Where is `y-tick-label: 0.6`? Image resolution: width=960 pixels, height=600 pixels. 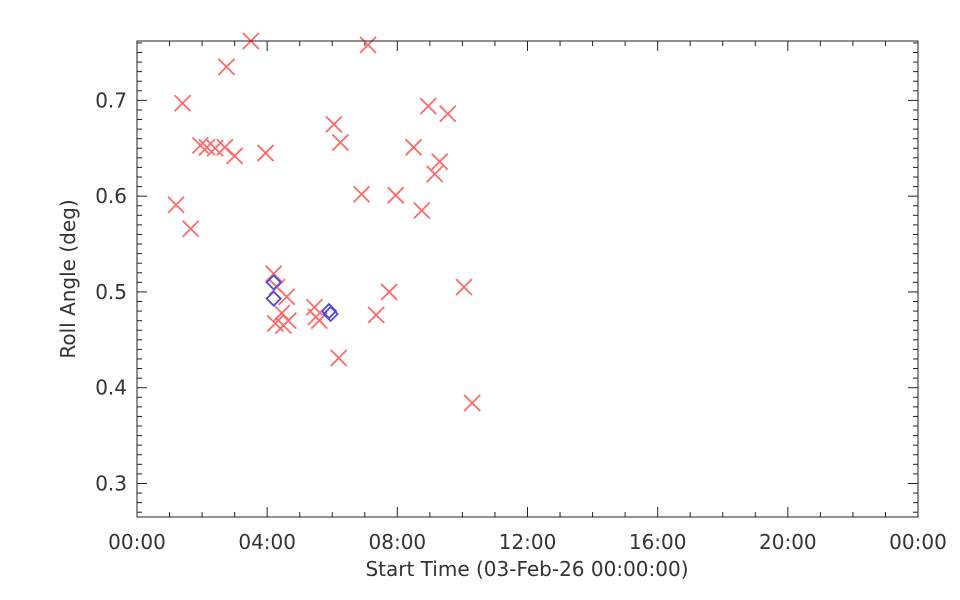
y-tick-label: 0.6 is located at coordinates (111, 196).